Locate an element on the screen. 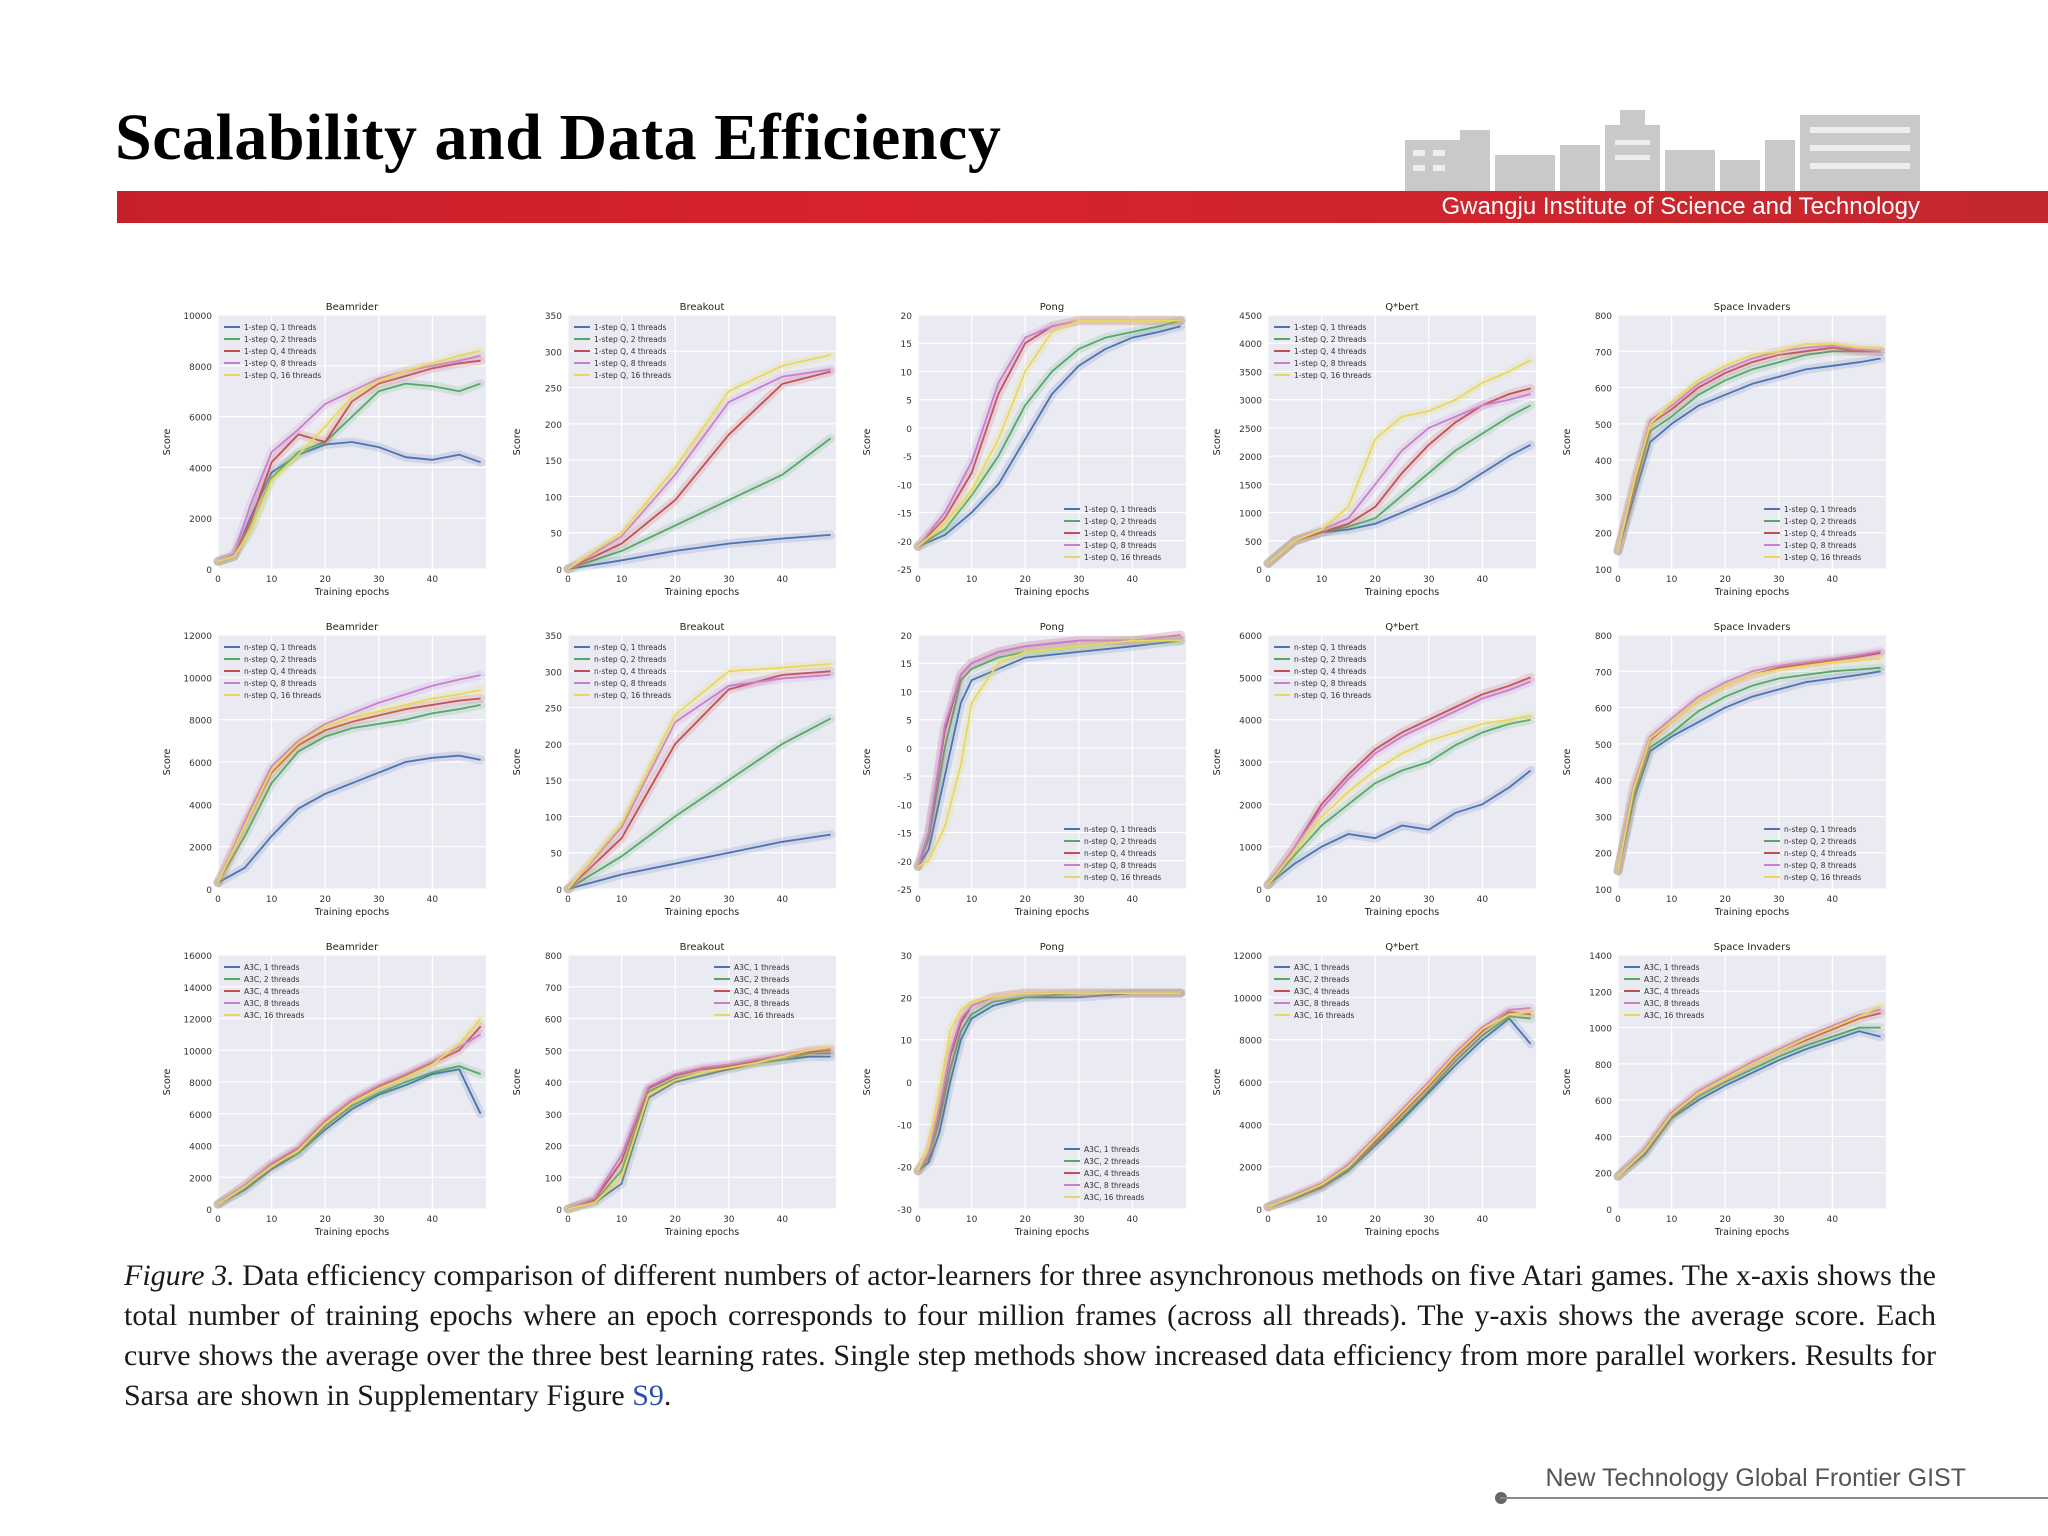 Image resolution: width=2048 pixels, height=1536 pixels. y-tick-label: -25 is located at coordinates (904, 571).